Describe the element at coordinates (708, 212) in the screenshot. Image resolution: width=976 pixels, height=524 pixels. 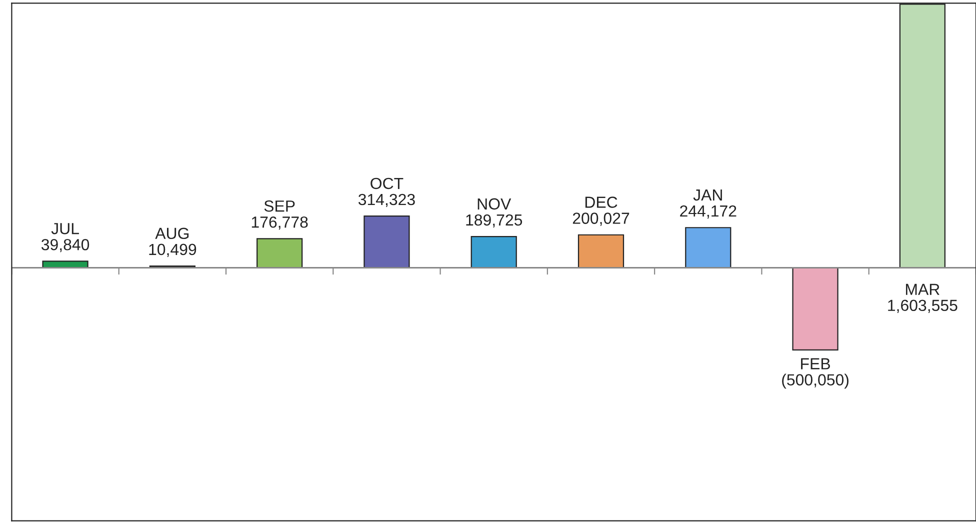
I see `data-label: 244,172` at that location.